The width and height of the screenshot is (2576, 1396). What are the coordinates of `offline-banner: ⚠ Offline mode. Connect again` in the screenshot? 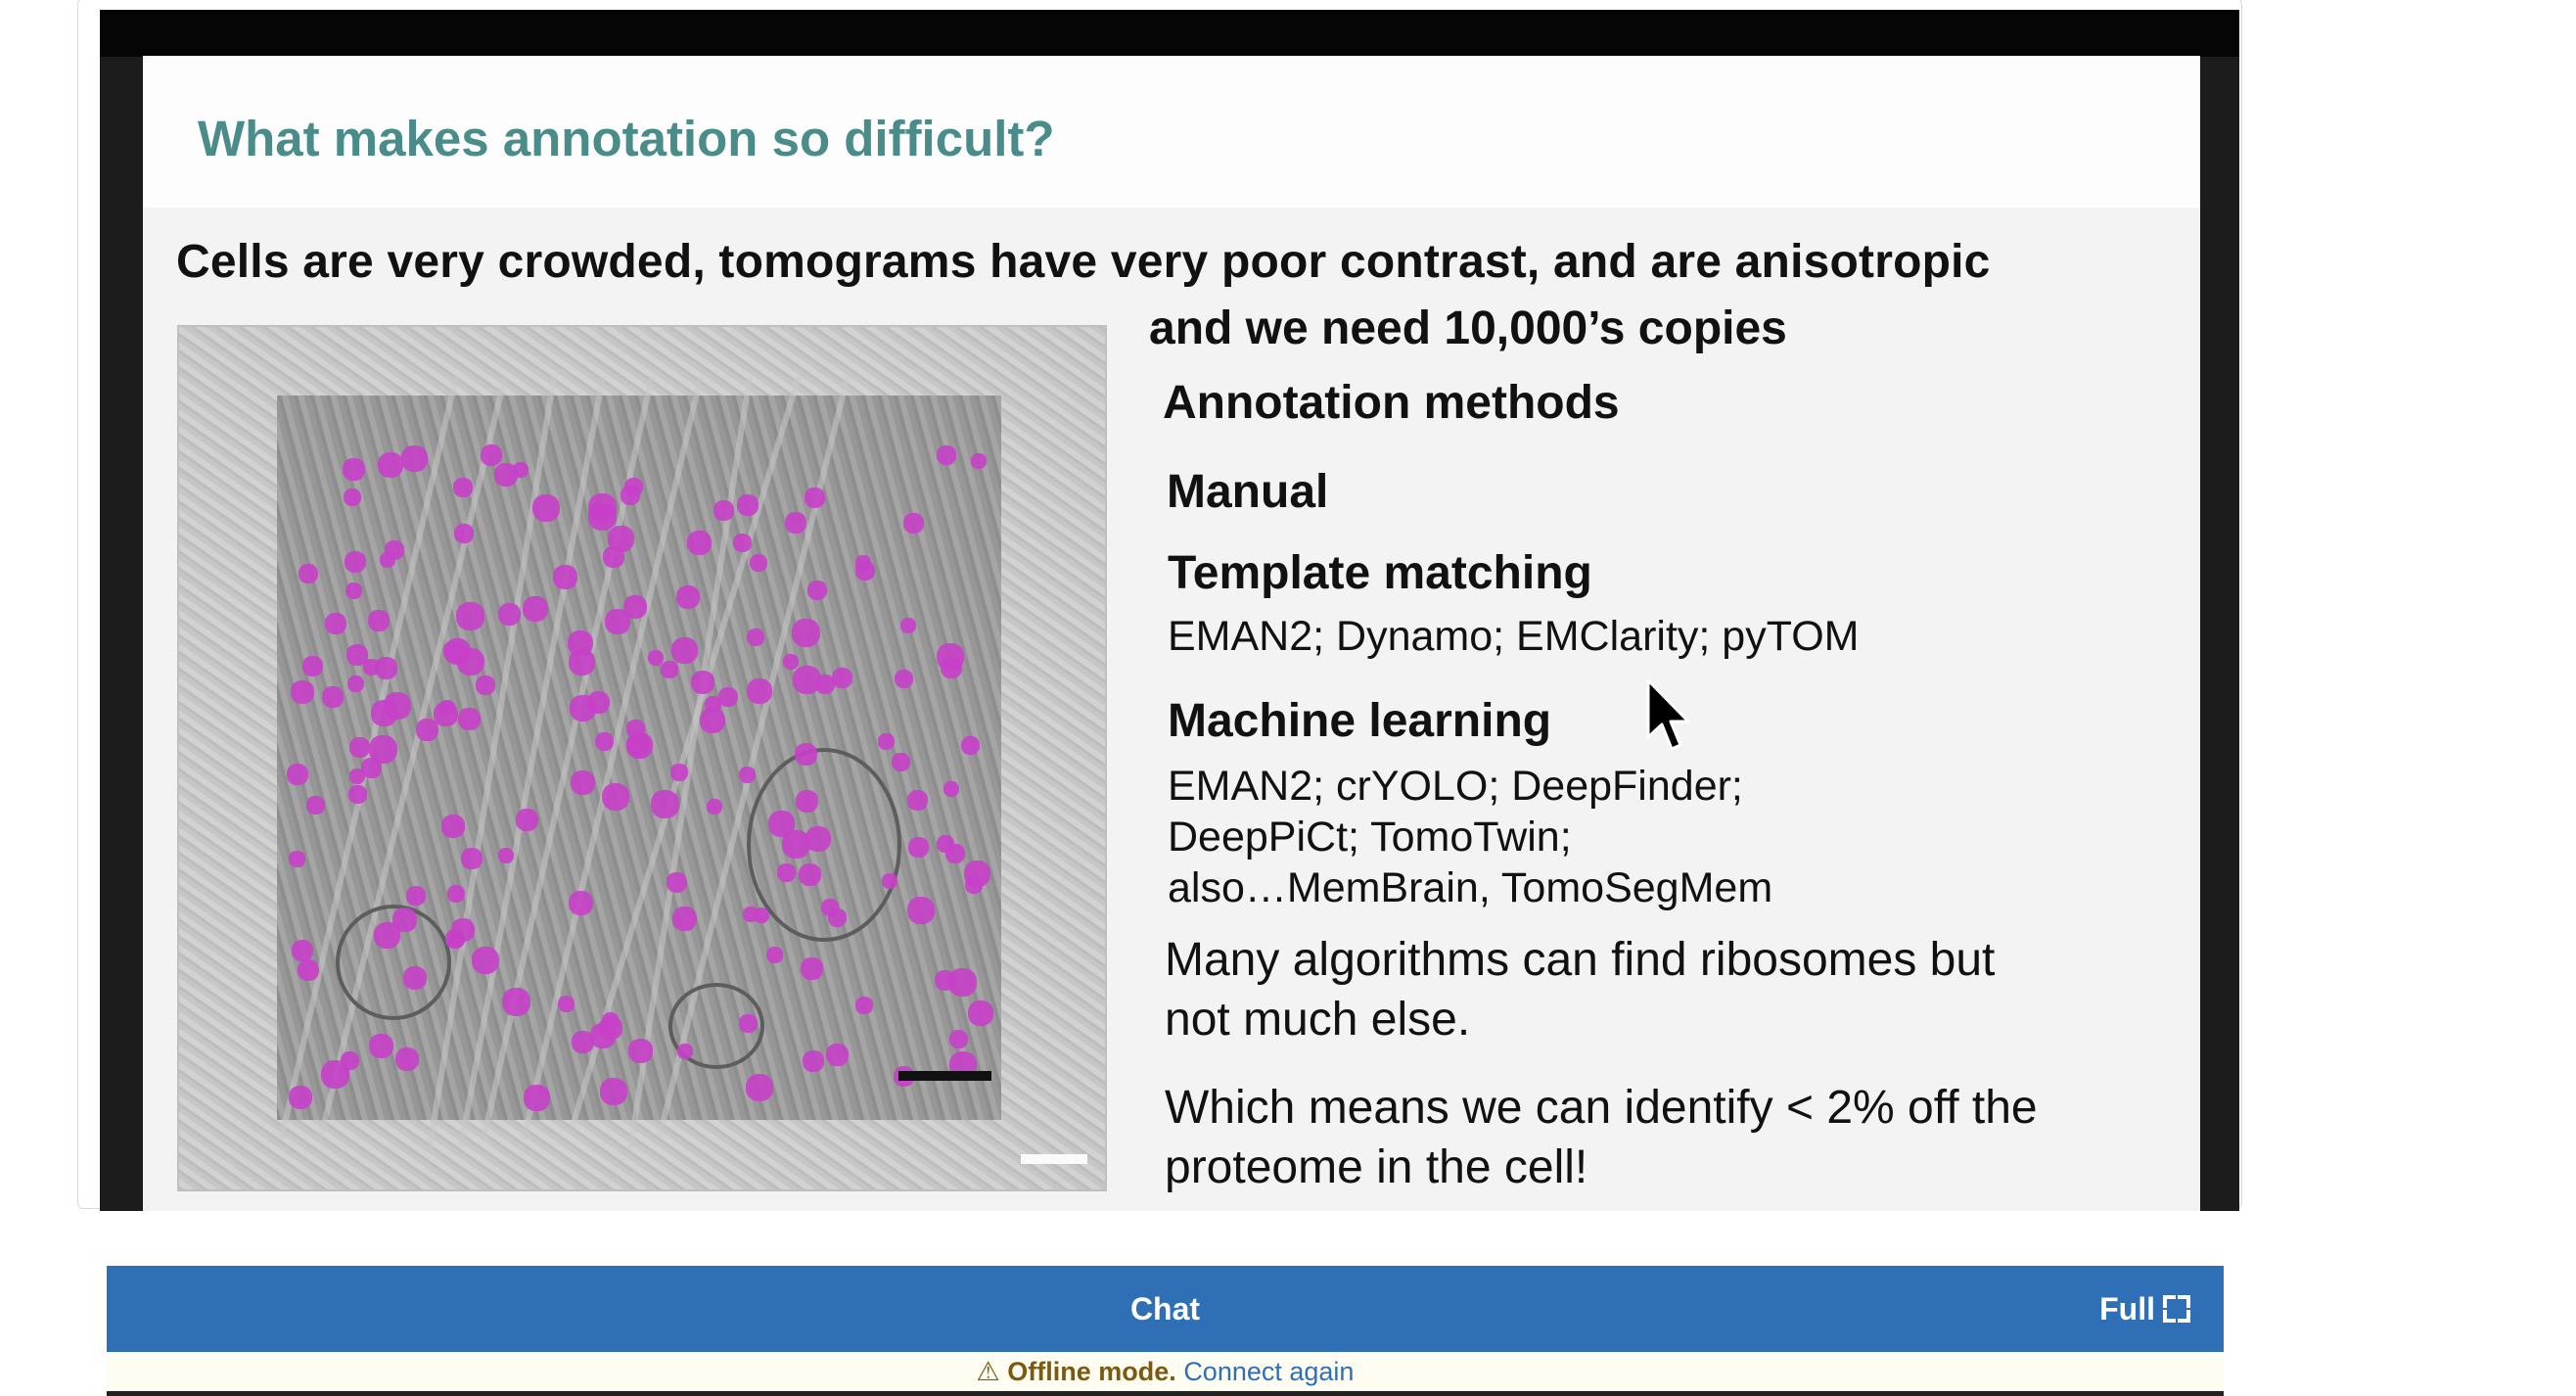 It's located at (1165, 1371).